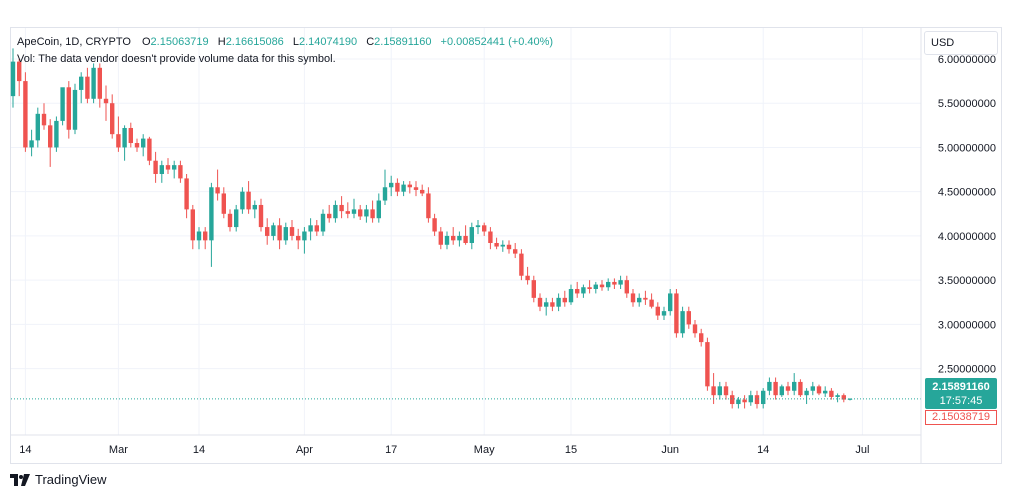 The width and height of the screenshot is (1012, 498). I want to click on open-label: O, so click(146, 42).